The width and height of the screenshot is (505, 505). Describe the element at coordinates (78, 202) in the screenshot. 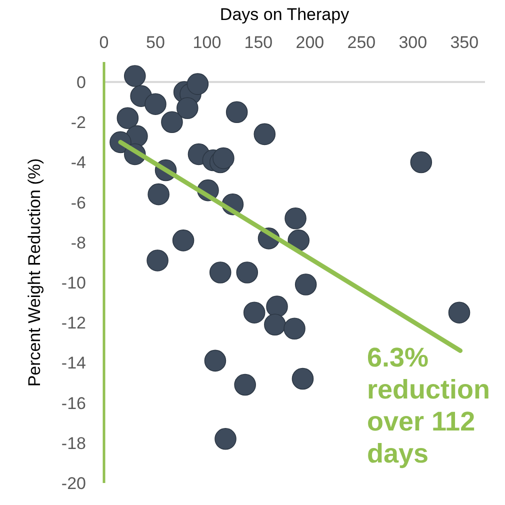

I see `y-tick-label: -6` at that location.